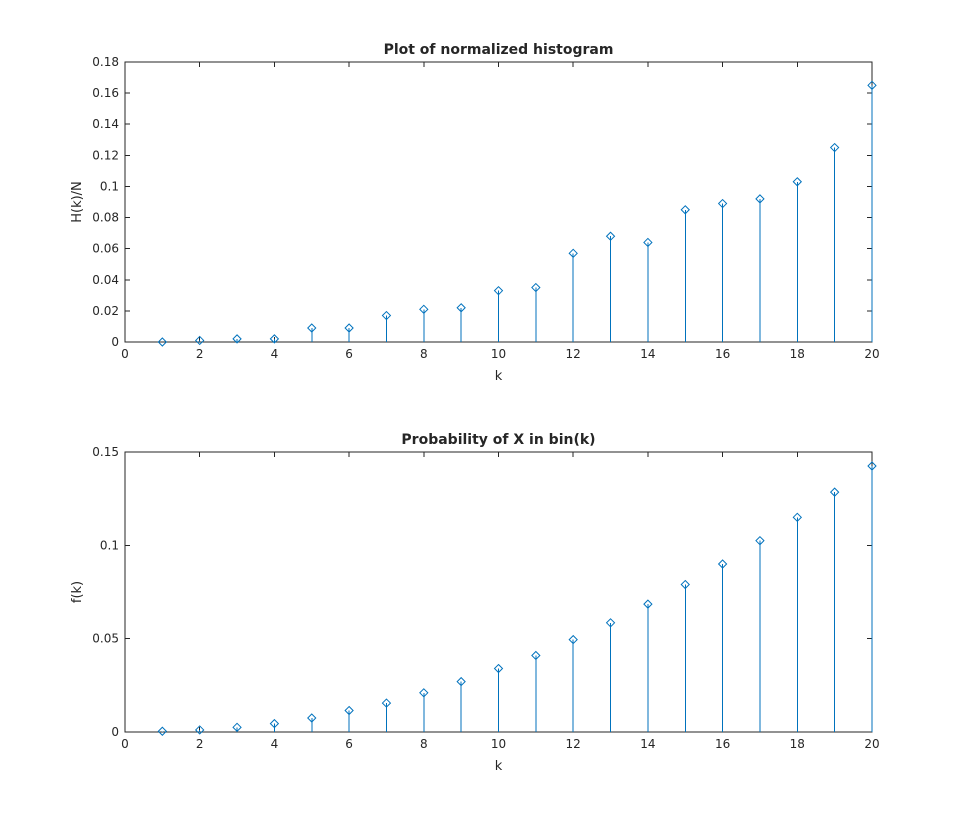 This screenshot has height=826, width=964. Describe the element at coordinates (105, 639) in the screenshot. I see `y-tick-label: 0.05` at that location.